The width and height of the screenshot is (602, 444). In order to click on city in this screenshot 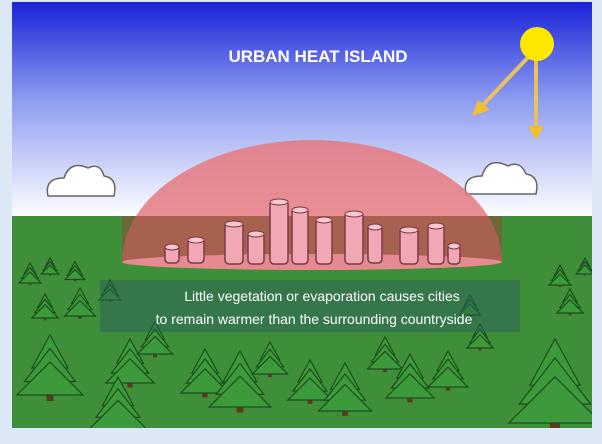, I will do `click(312, 231)`.